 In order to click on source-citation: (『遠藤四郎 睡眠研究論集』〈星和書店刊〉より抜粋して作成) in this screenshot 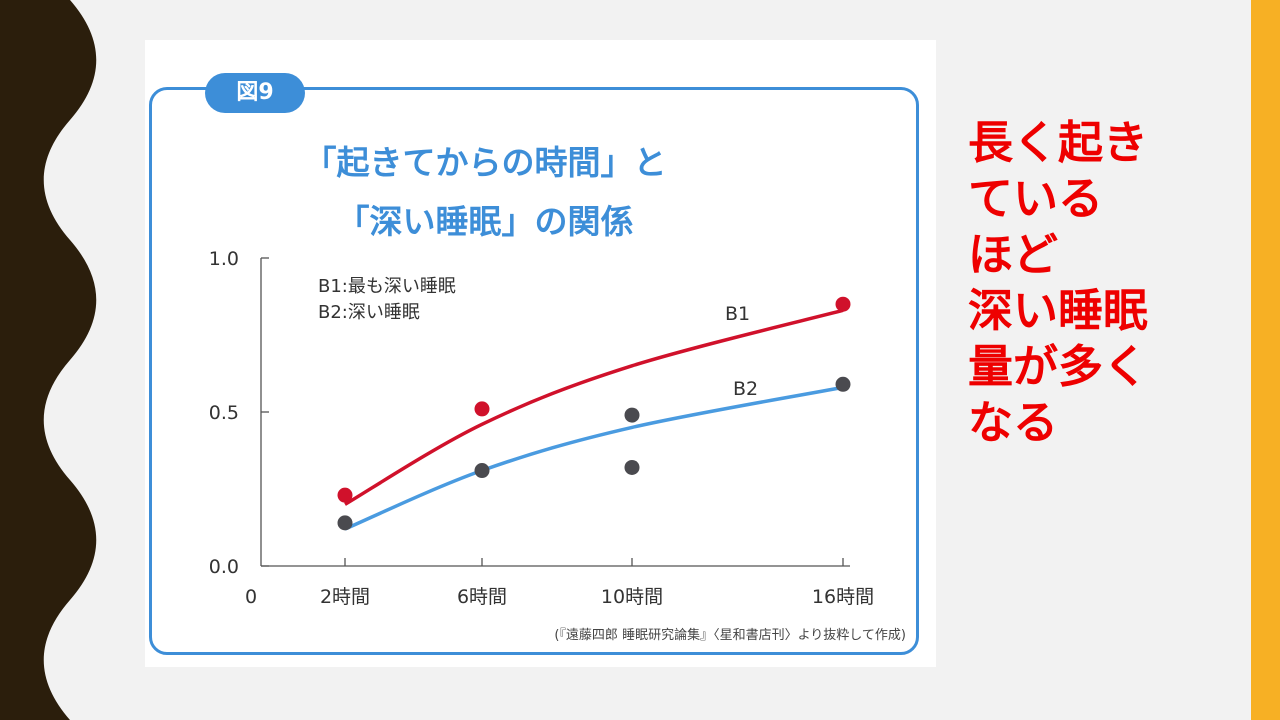, I will do `click(730, 635)`.